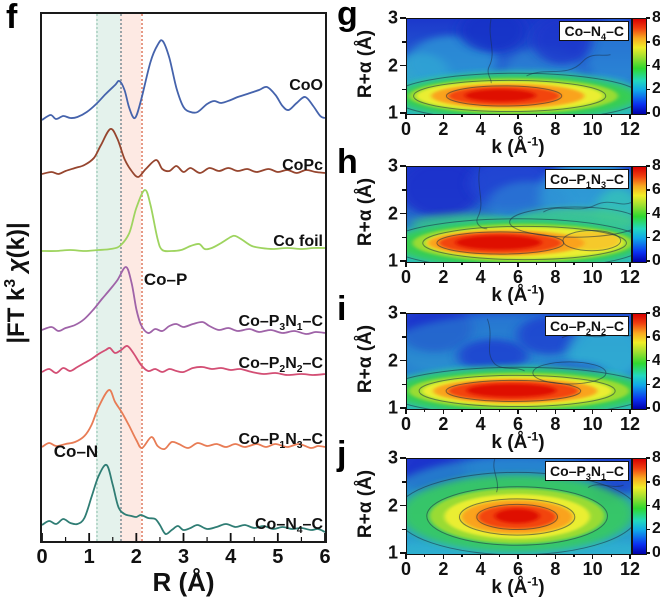 The height and width of the screenshot is (600, 660). I want to click on wavelet-plot-h: Co–P1N3–C, so click(519, 214).